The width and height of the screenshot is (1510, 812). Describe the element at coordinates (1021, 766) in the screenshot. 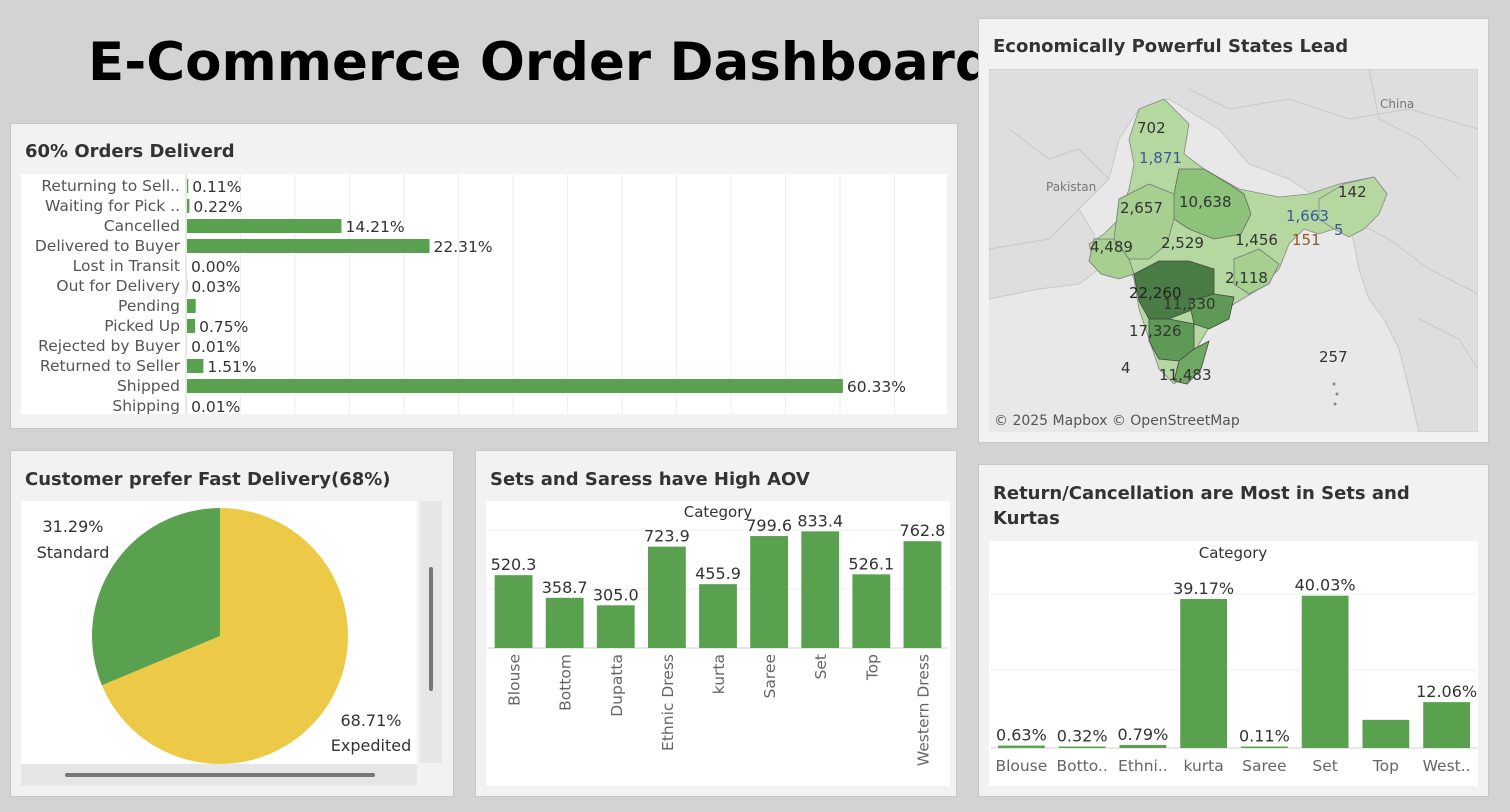

I see `category-tick-label: Blouse` at that location.